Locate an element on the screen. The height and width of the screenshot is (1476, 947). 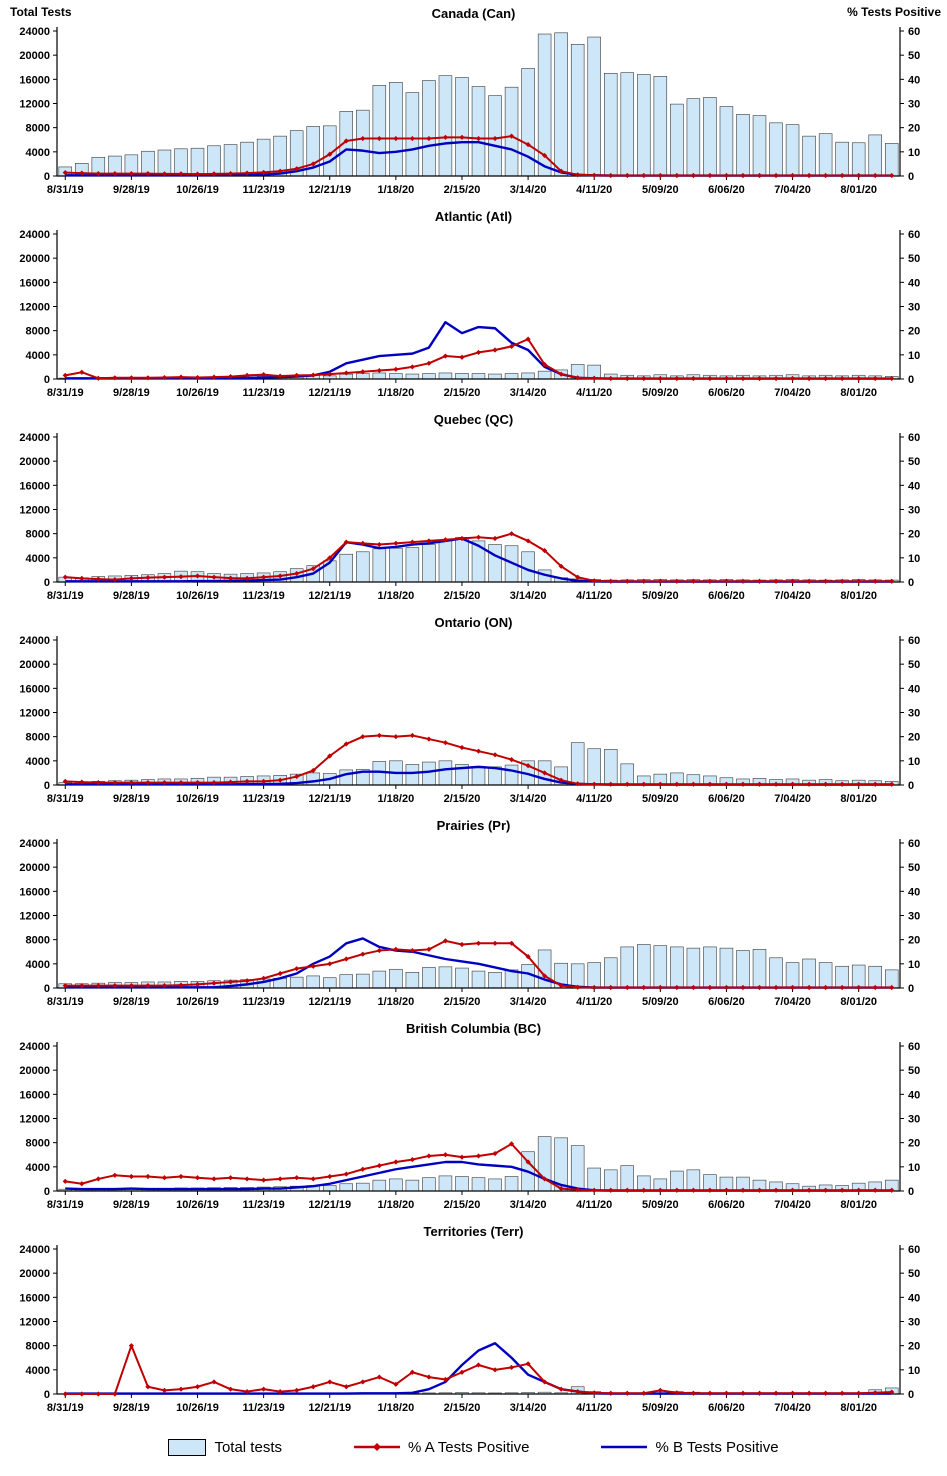
svg-text: 50 is located at coordinates (914, 868).